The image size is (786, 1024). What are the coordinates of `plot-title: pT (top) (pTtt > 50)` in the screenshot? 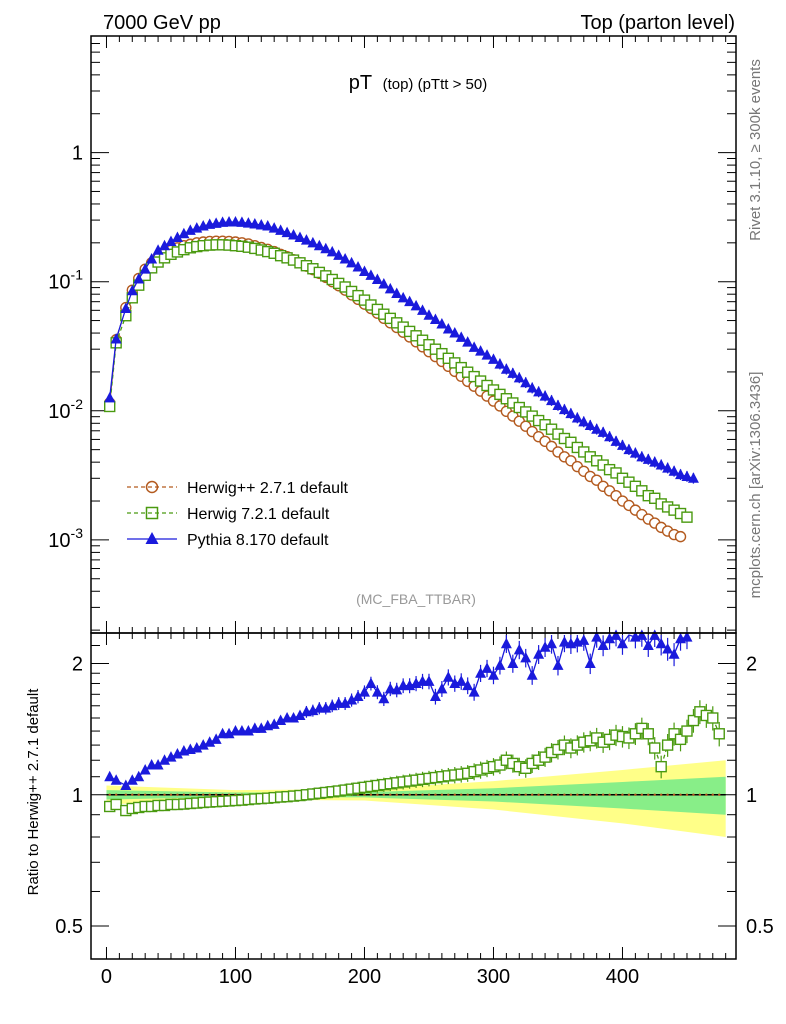 It's located at (418, 83).